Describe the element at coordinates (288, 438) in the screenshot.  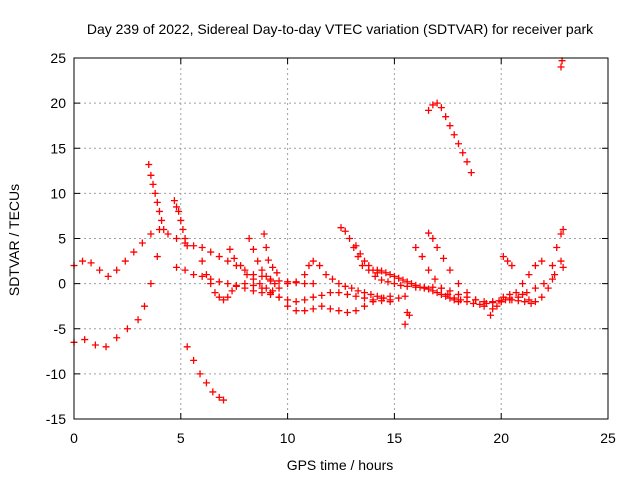
I see `x-tick-label: 10` at that location.